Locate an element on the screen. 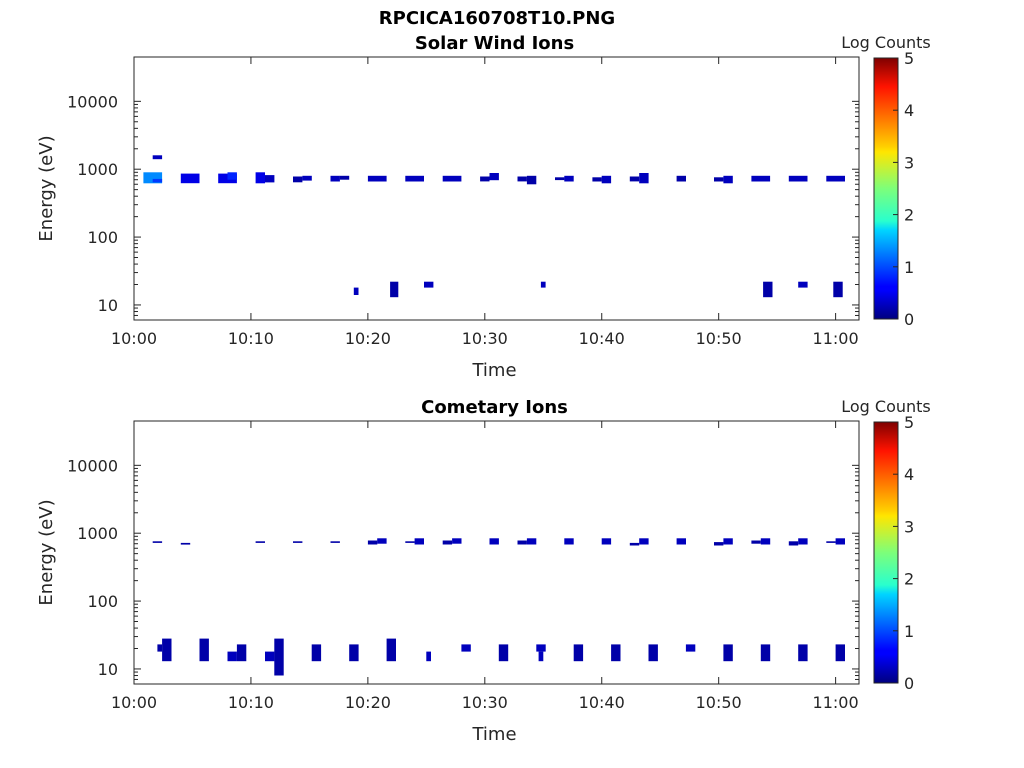 This screenshot has width=1024, height=768. colorbar-tick-label: 0 is located at coordinates (909, 683).